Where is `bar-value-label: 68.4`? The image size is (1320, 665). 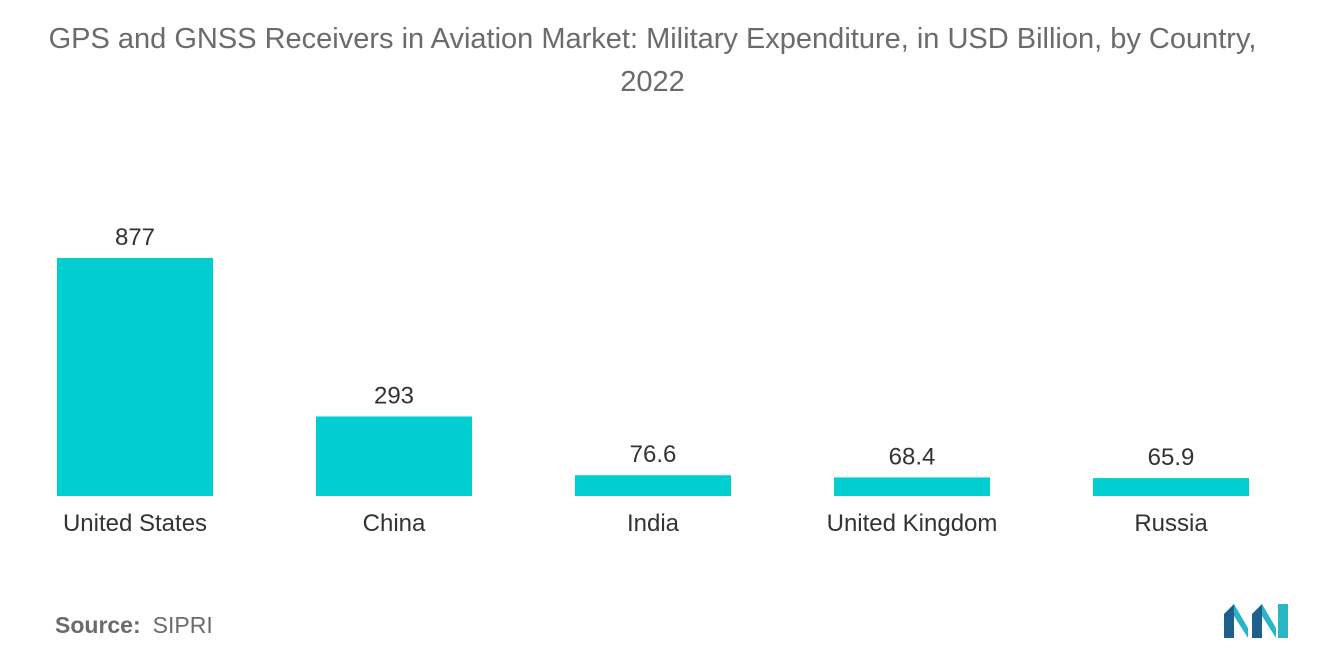
bar-value-label: 68.4 is located at coordinates (912, 456).